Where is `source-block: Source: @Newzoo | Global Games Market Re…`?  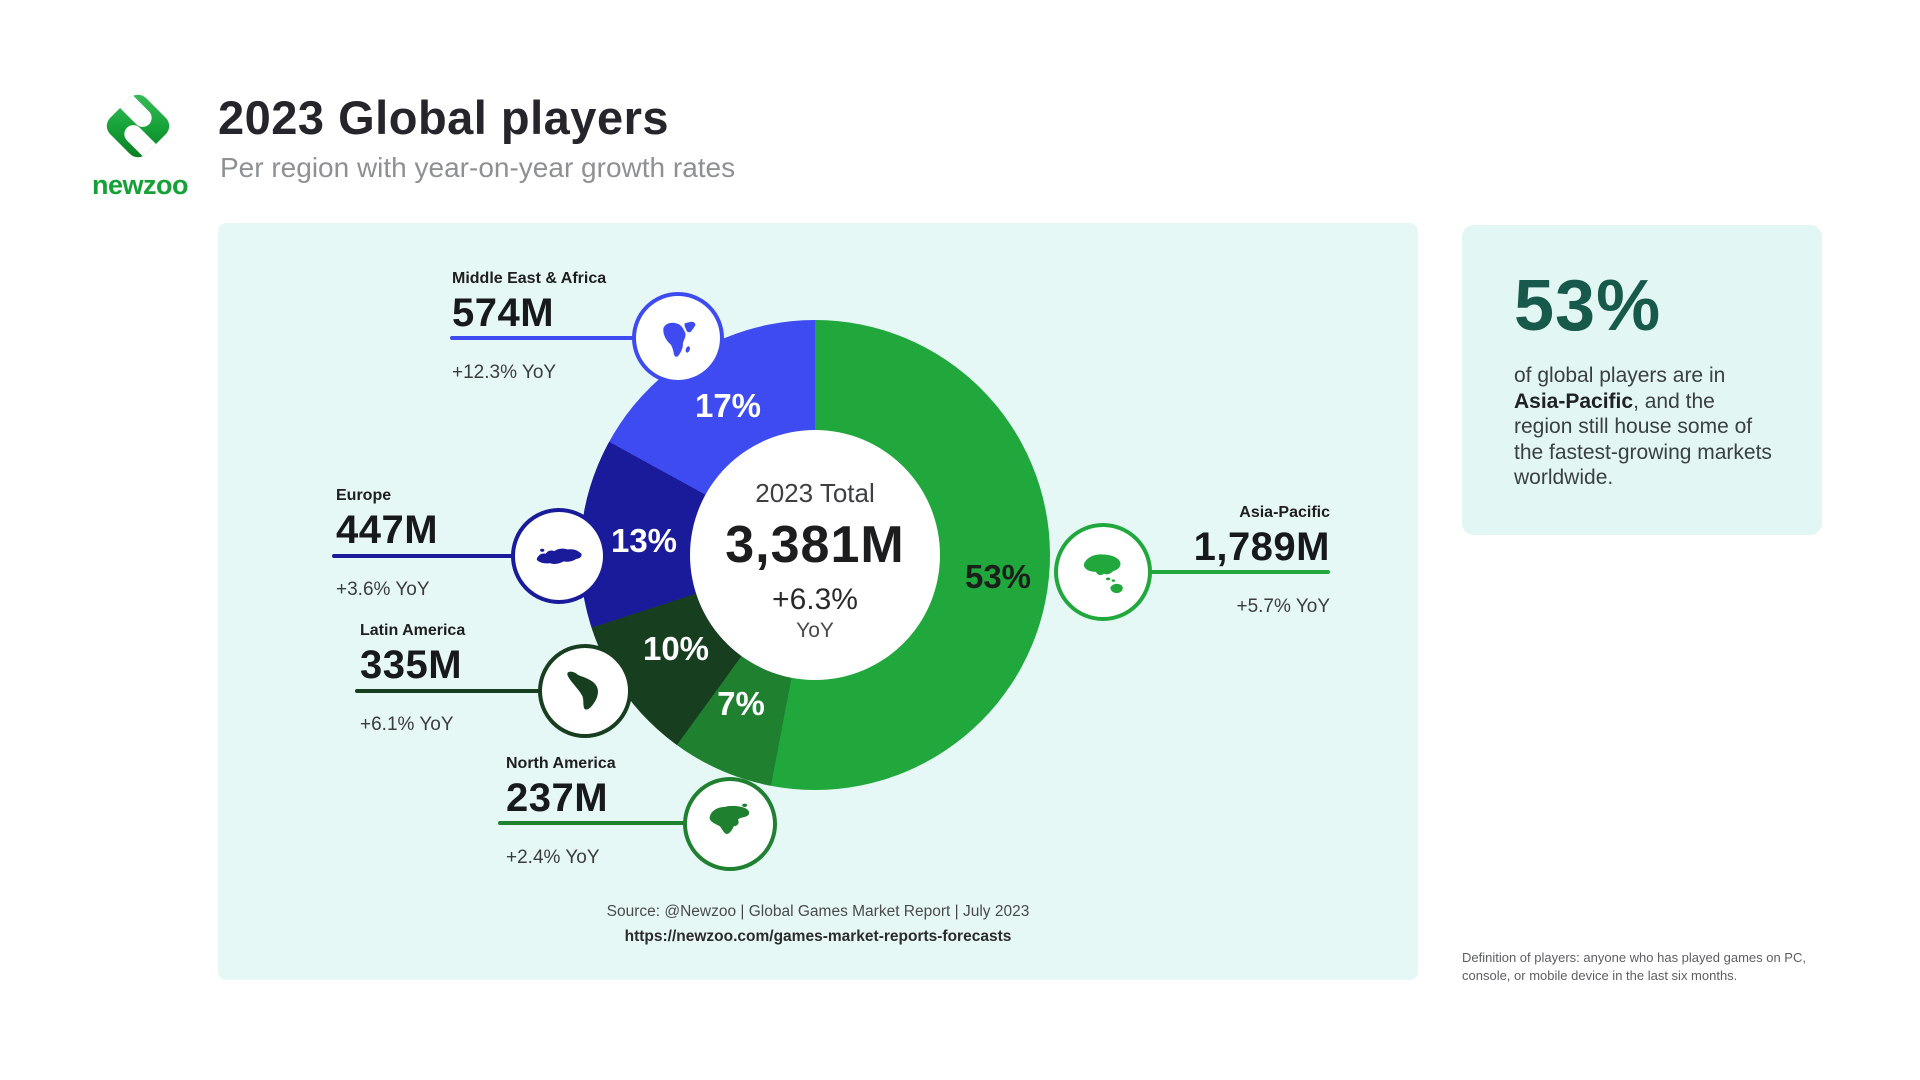 source-block: Source: @Newzoo | Global Games Market Re… is located at coordinates (818, 924).